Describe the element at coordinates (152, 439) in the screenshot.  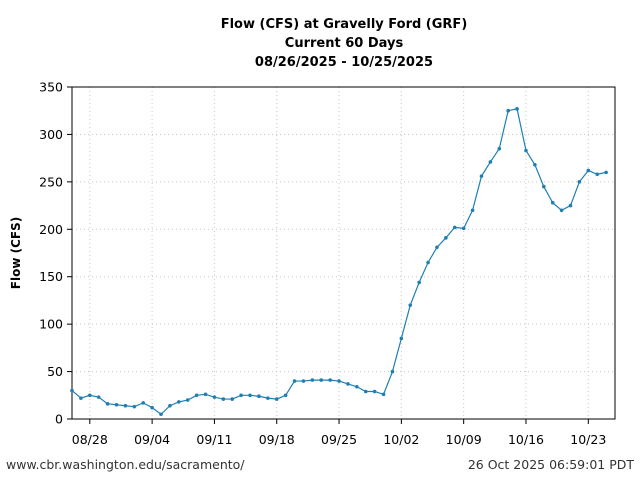
I see `x-tick-label: 09/04` at that location.